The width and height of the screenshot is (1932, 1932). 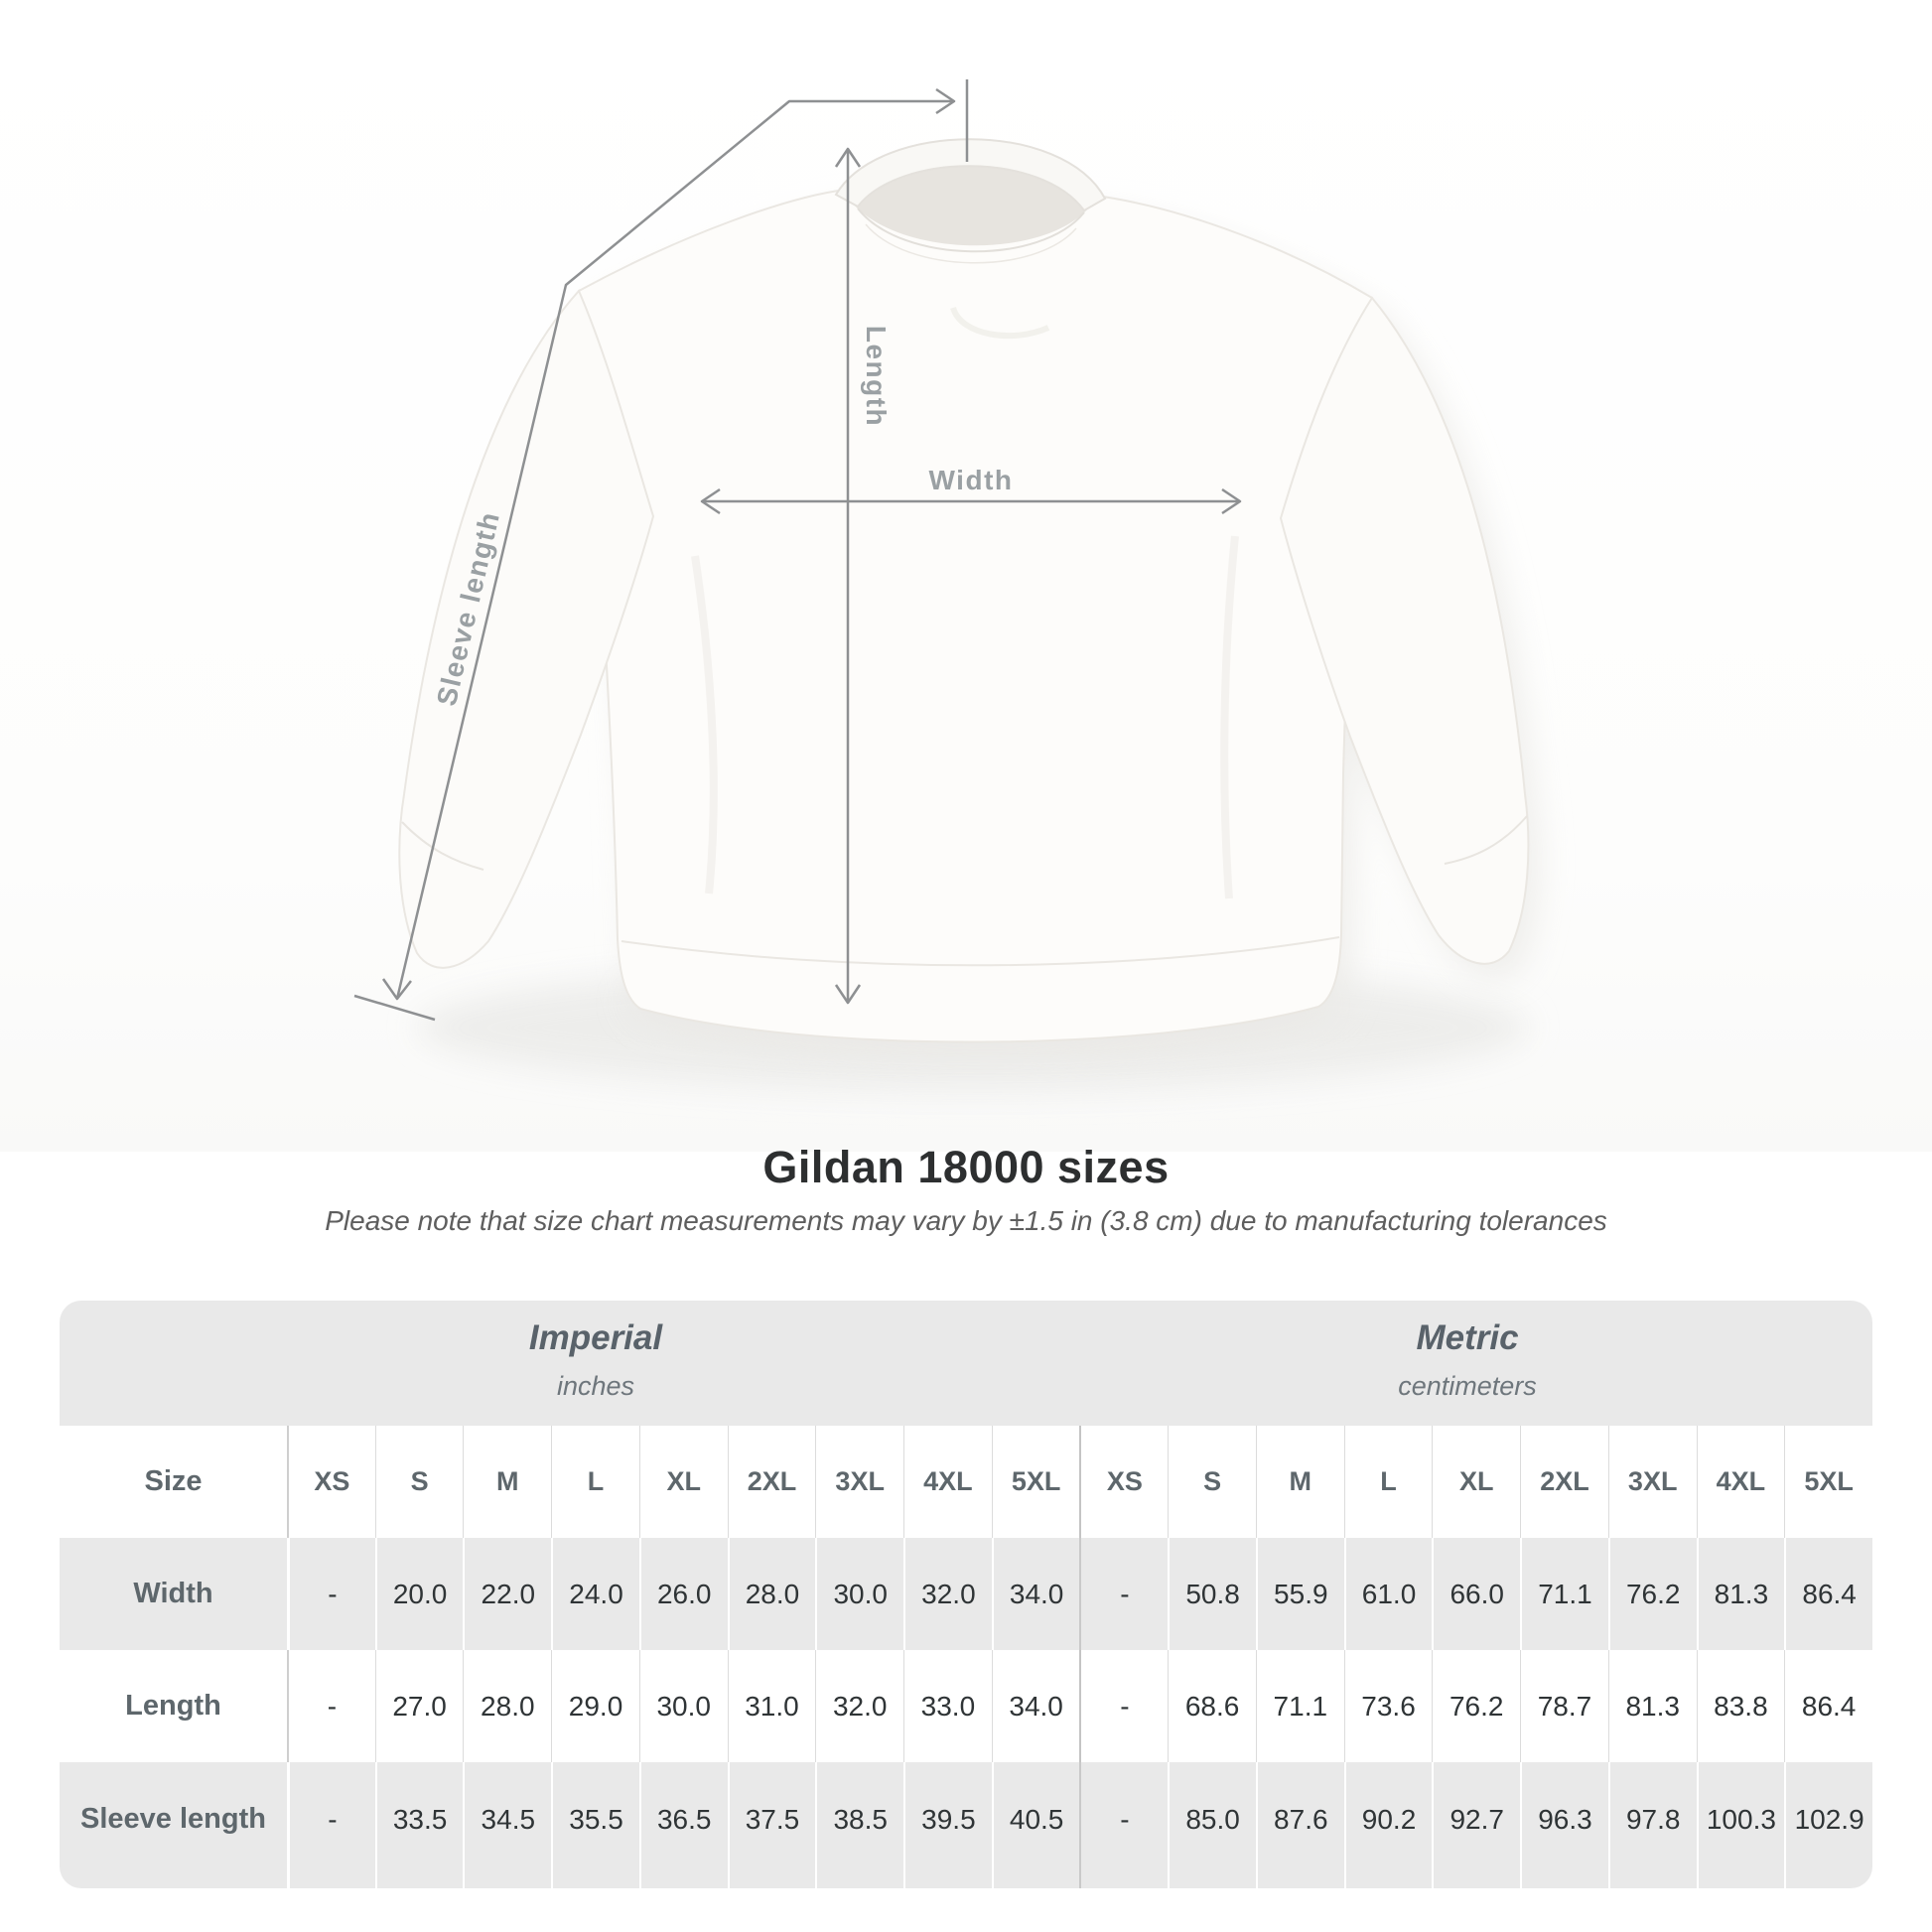 What do you see at coordinates (507, 1594) in the screenshot?
I see `cell: 22.0` at bounding box center [507, 1594].